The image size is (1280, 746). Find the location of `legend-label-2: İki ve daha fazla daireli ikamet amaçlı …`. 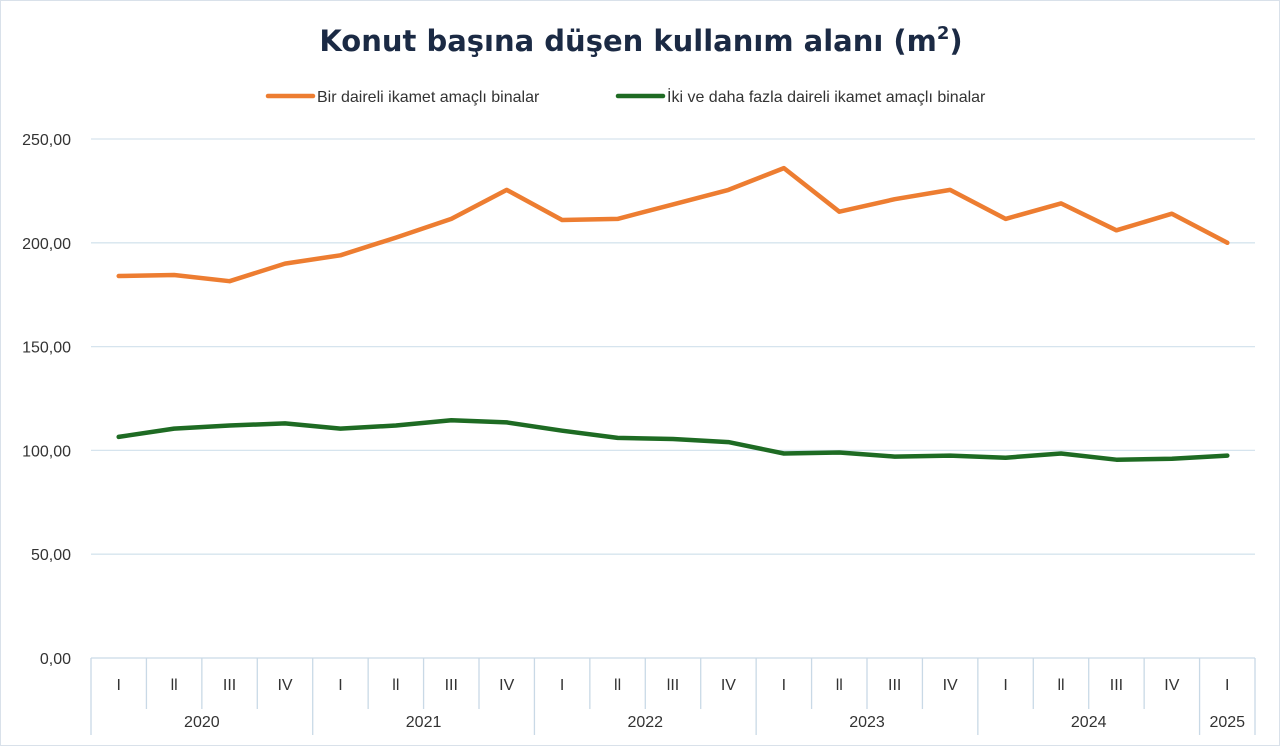

legend-label-2: İki ve daha fazla daireli ikamet amaçlı … is located at coordinates (826, 96).